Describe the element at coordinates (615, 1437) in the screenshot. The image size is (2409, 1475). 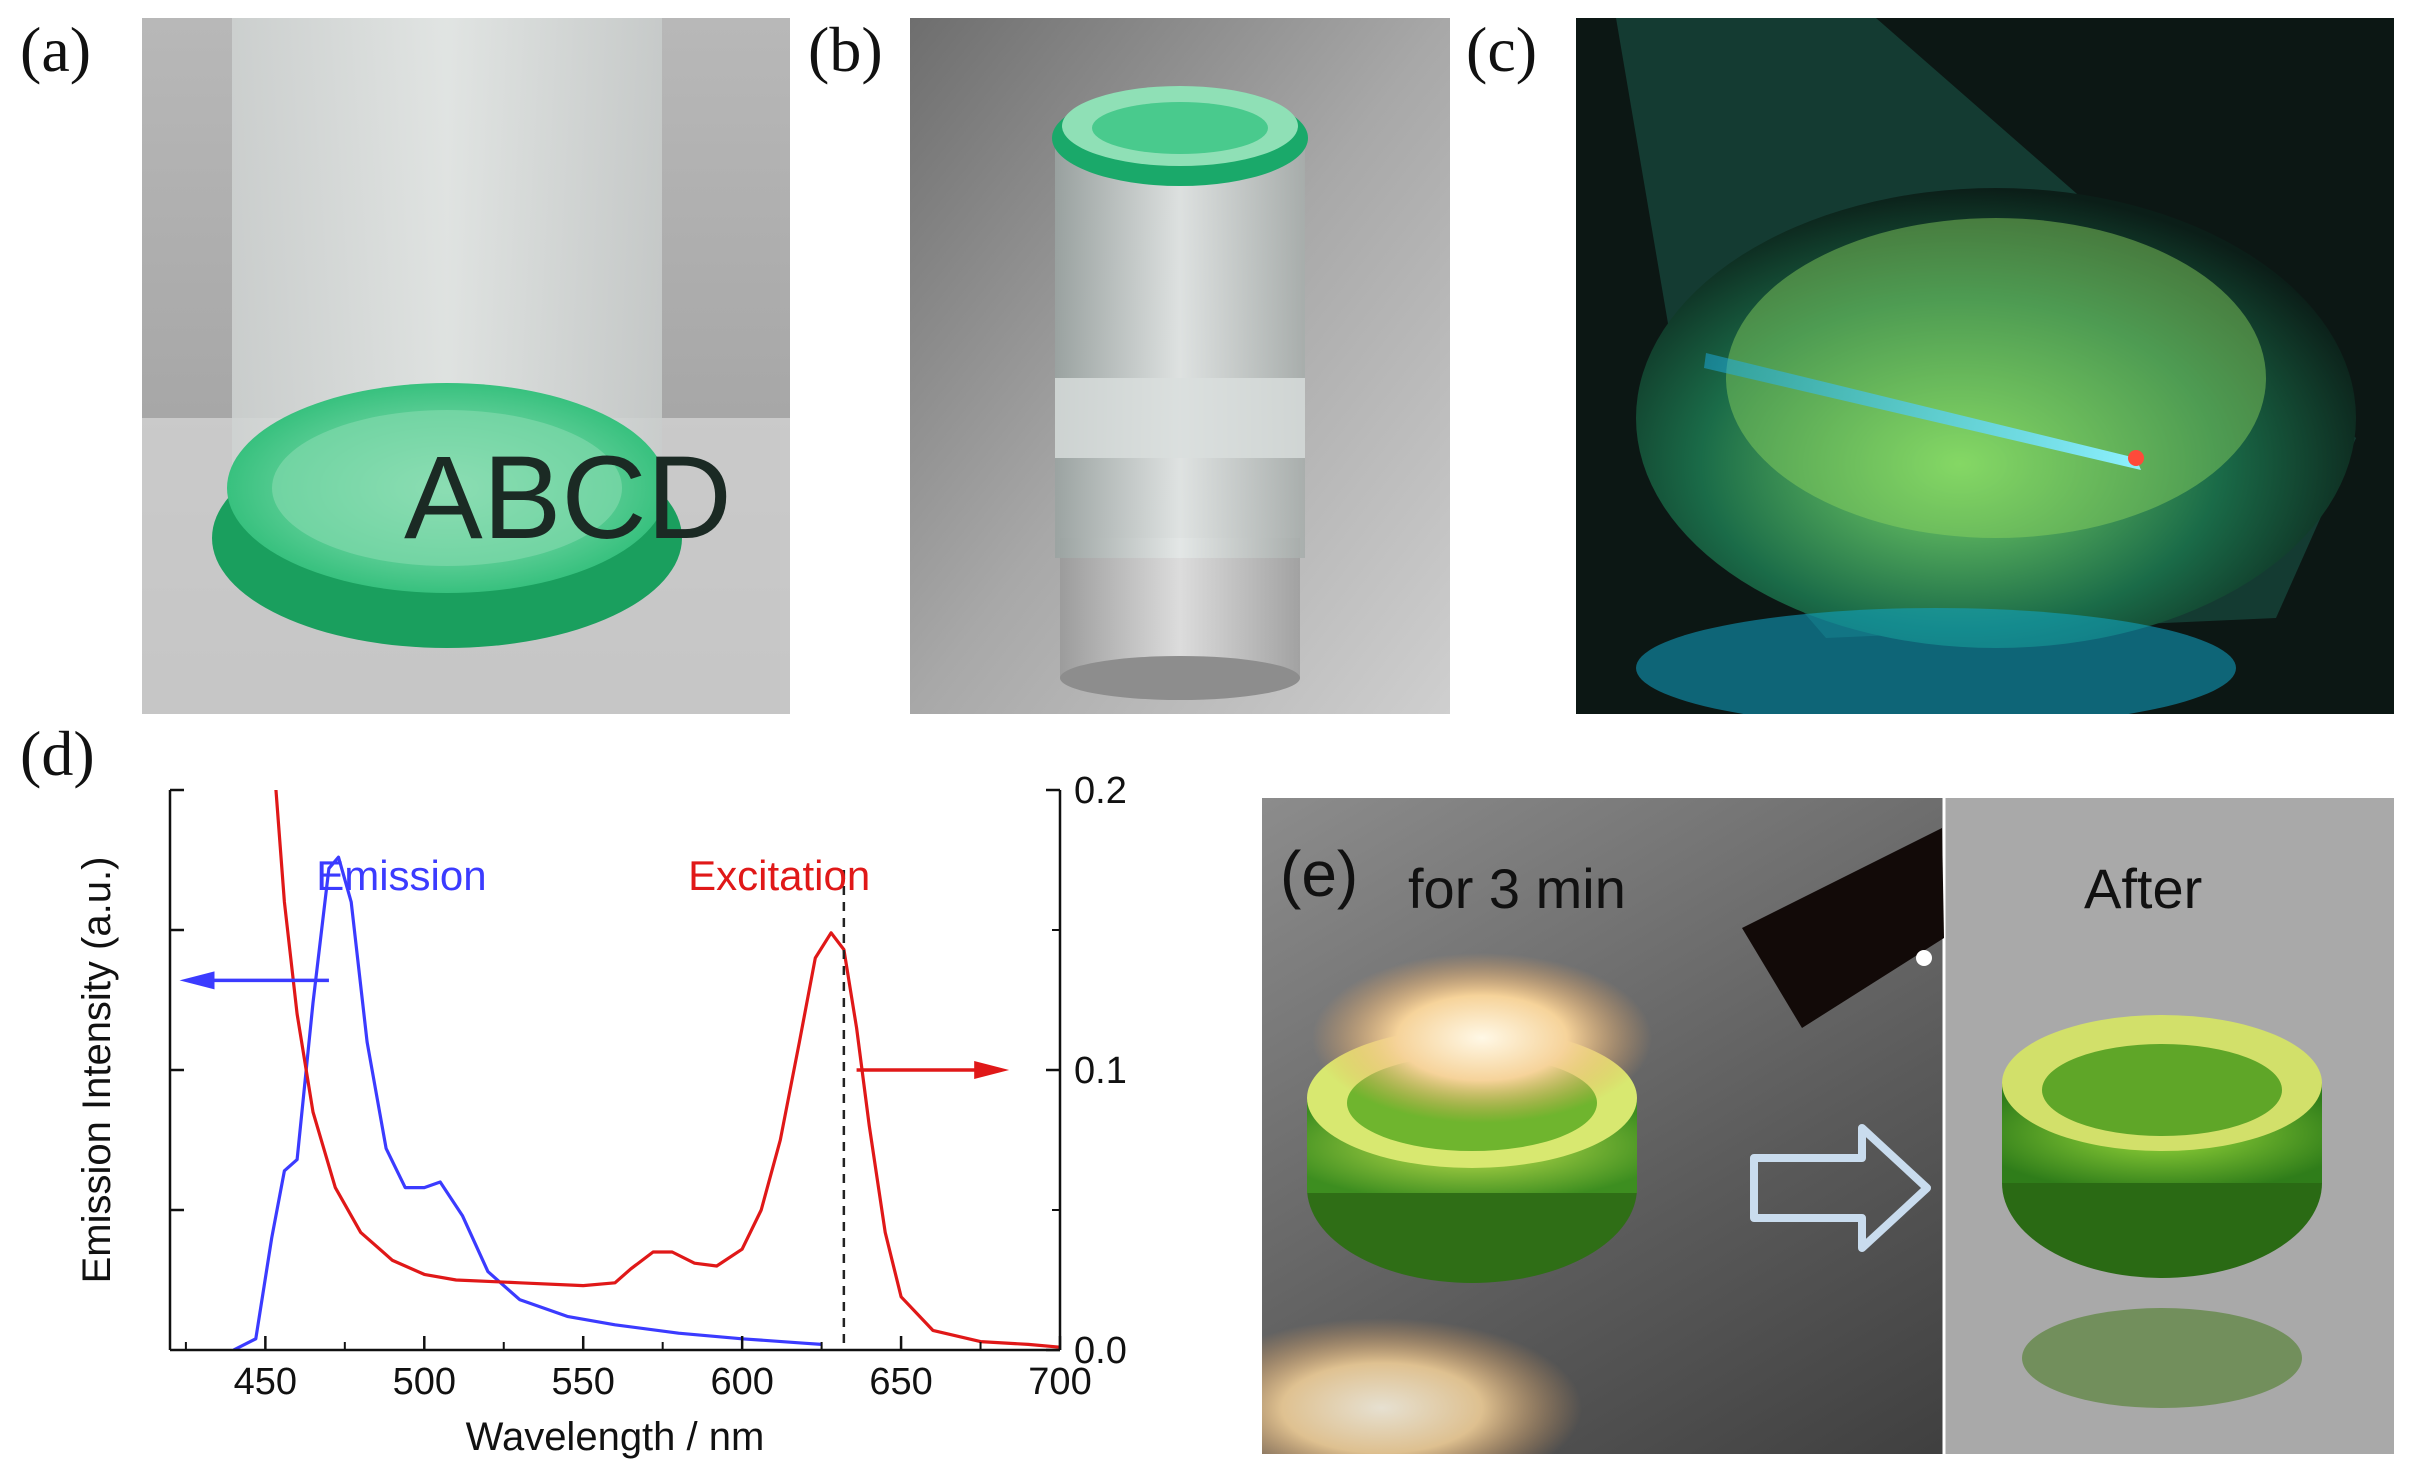
I see `x-axis-label: Wavelength / nm` at that location.